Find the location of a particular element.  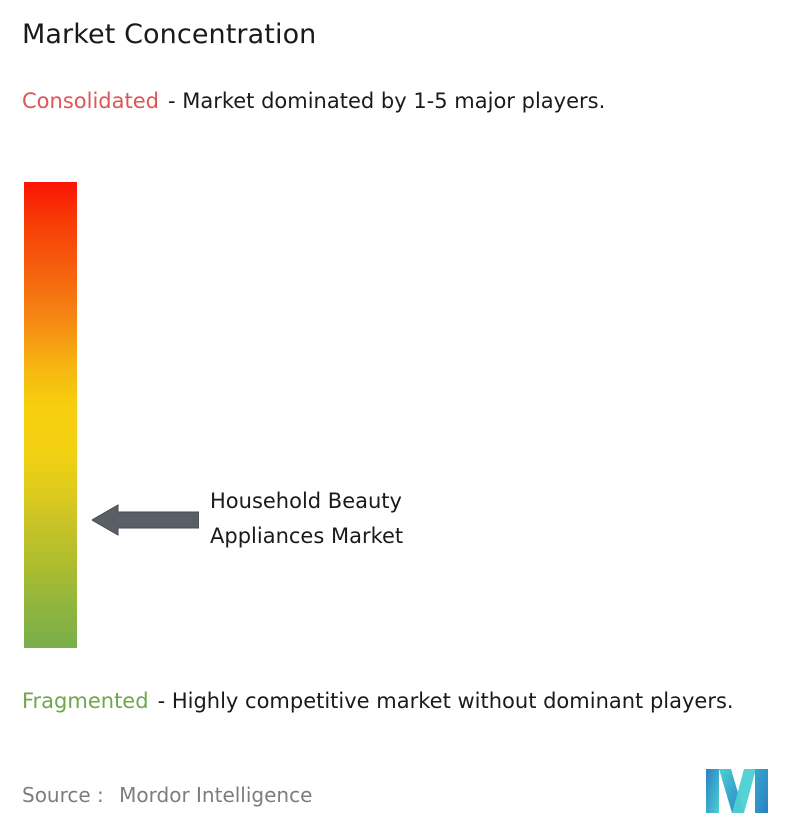

mordor-intelligence-logo is located at coordinates (737, 791).